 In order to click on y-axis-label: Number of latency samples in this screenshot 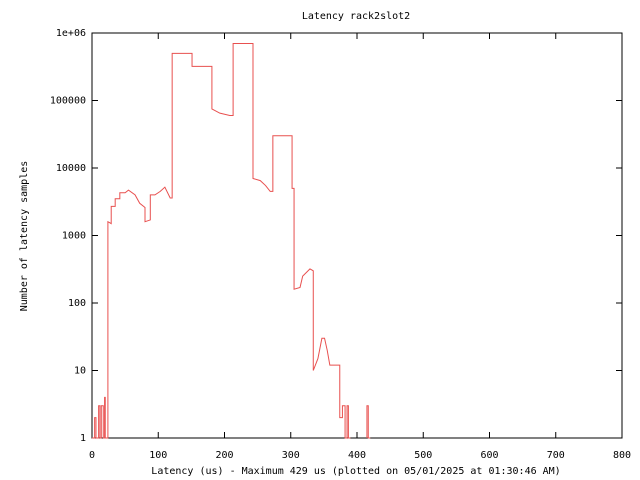, I will do `click(24, 236)`.